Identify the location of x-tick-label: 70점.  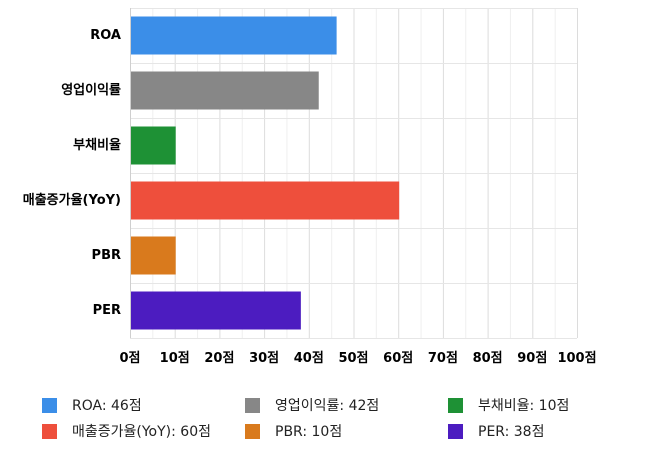
(443, 358).